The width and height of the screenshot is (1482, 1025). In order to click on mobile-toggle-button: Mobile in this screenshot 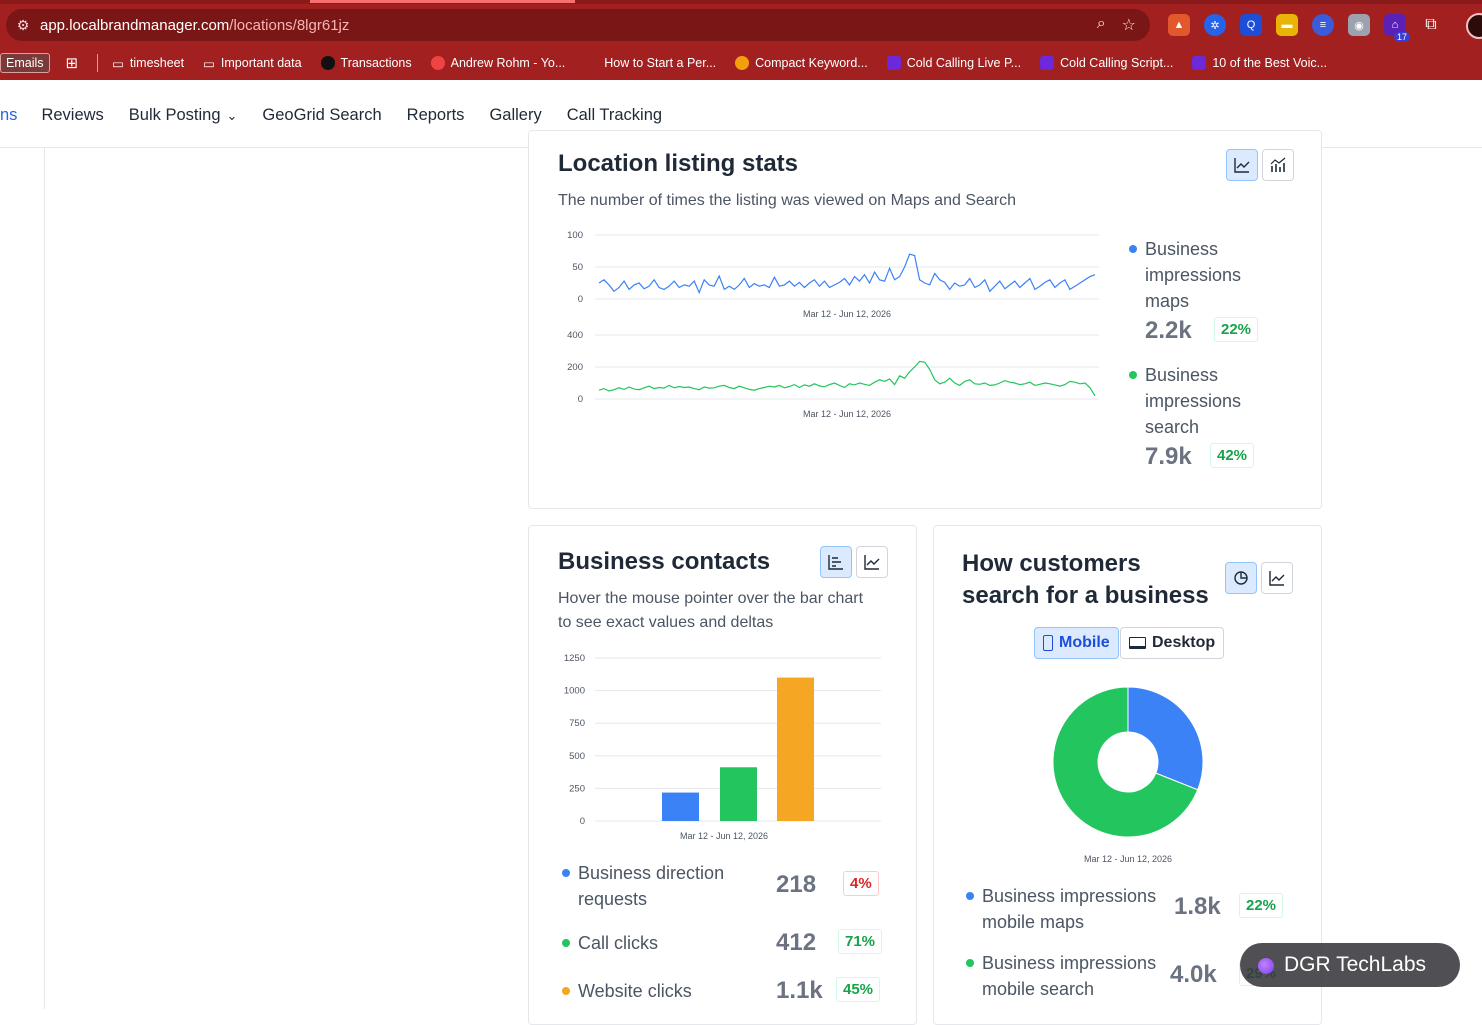, I will do `click(1076, 643)`.